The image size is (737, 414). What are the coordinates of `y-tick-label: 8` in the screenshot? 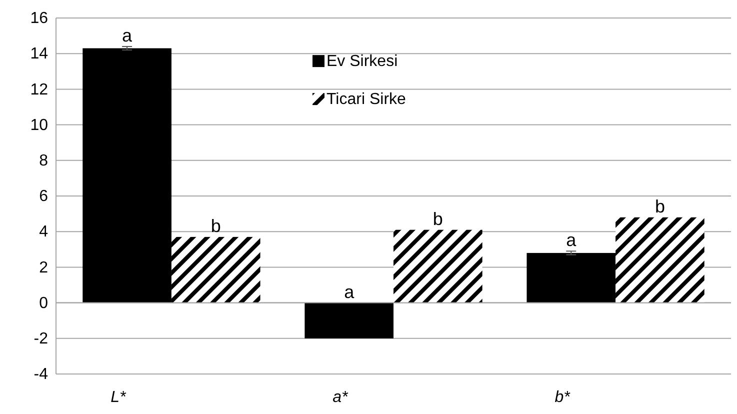 It's located at (43, 161).